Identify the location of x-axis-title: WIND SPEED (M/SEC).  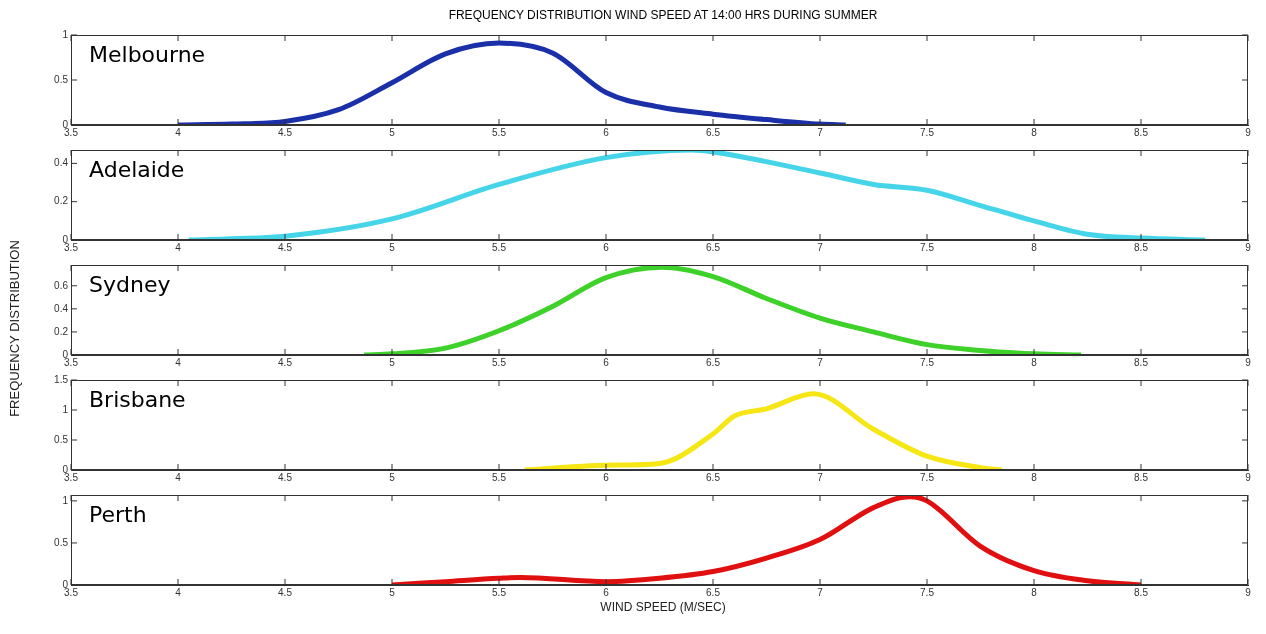
(663, 607).